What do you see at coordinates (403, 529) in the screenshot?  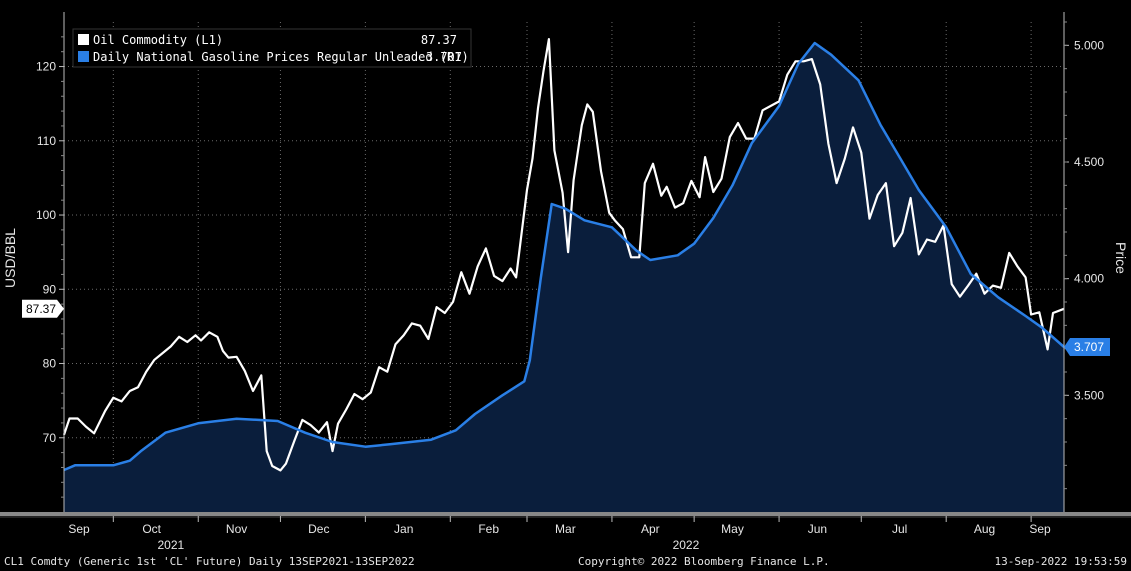 I see `month-label: Jan` at bounding box center [403, 529].